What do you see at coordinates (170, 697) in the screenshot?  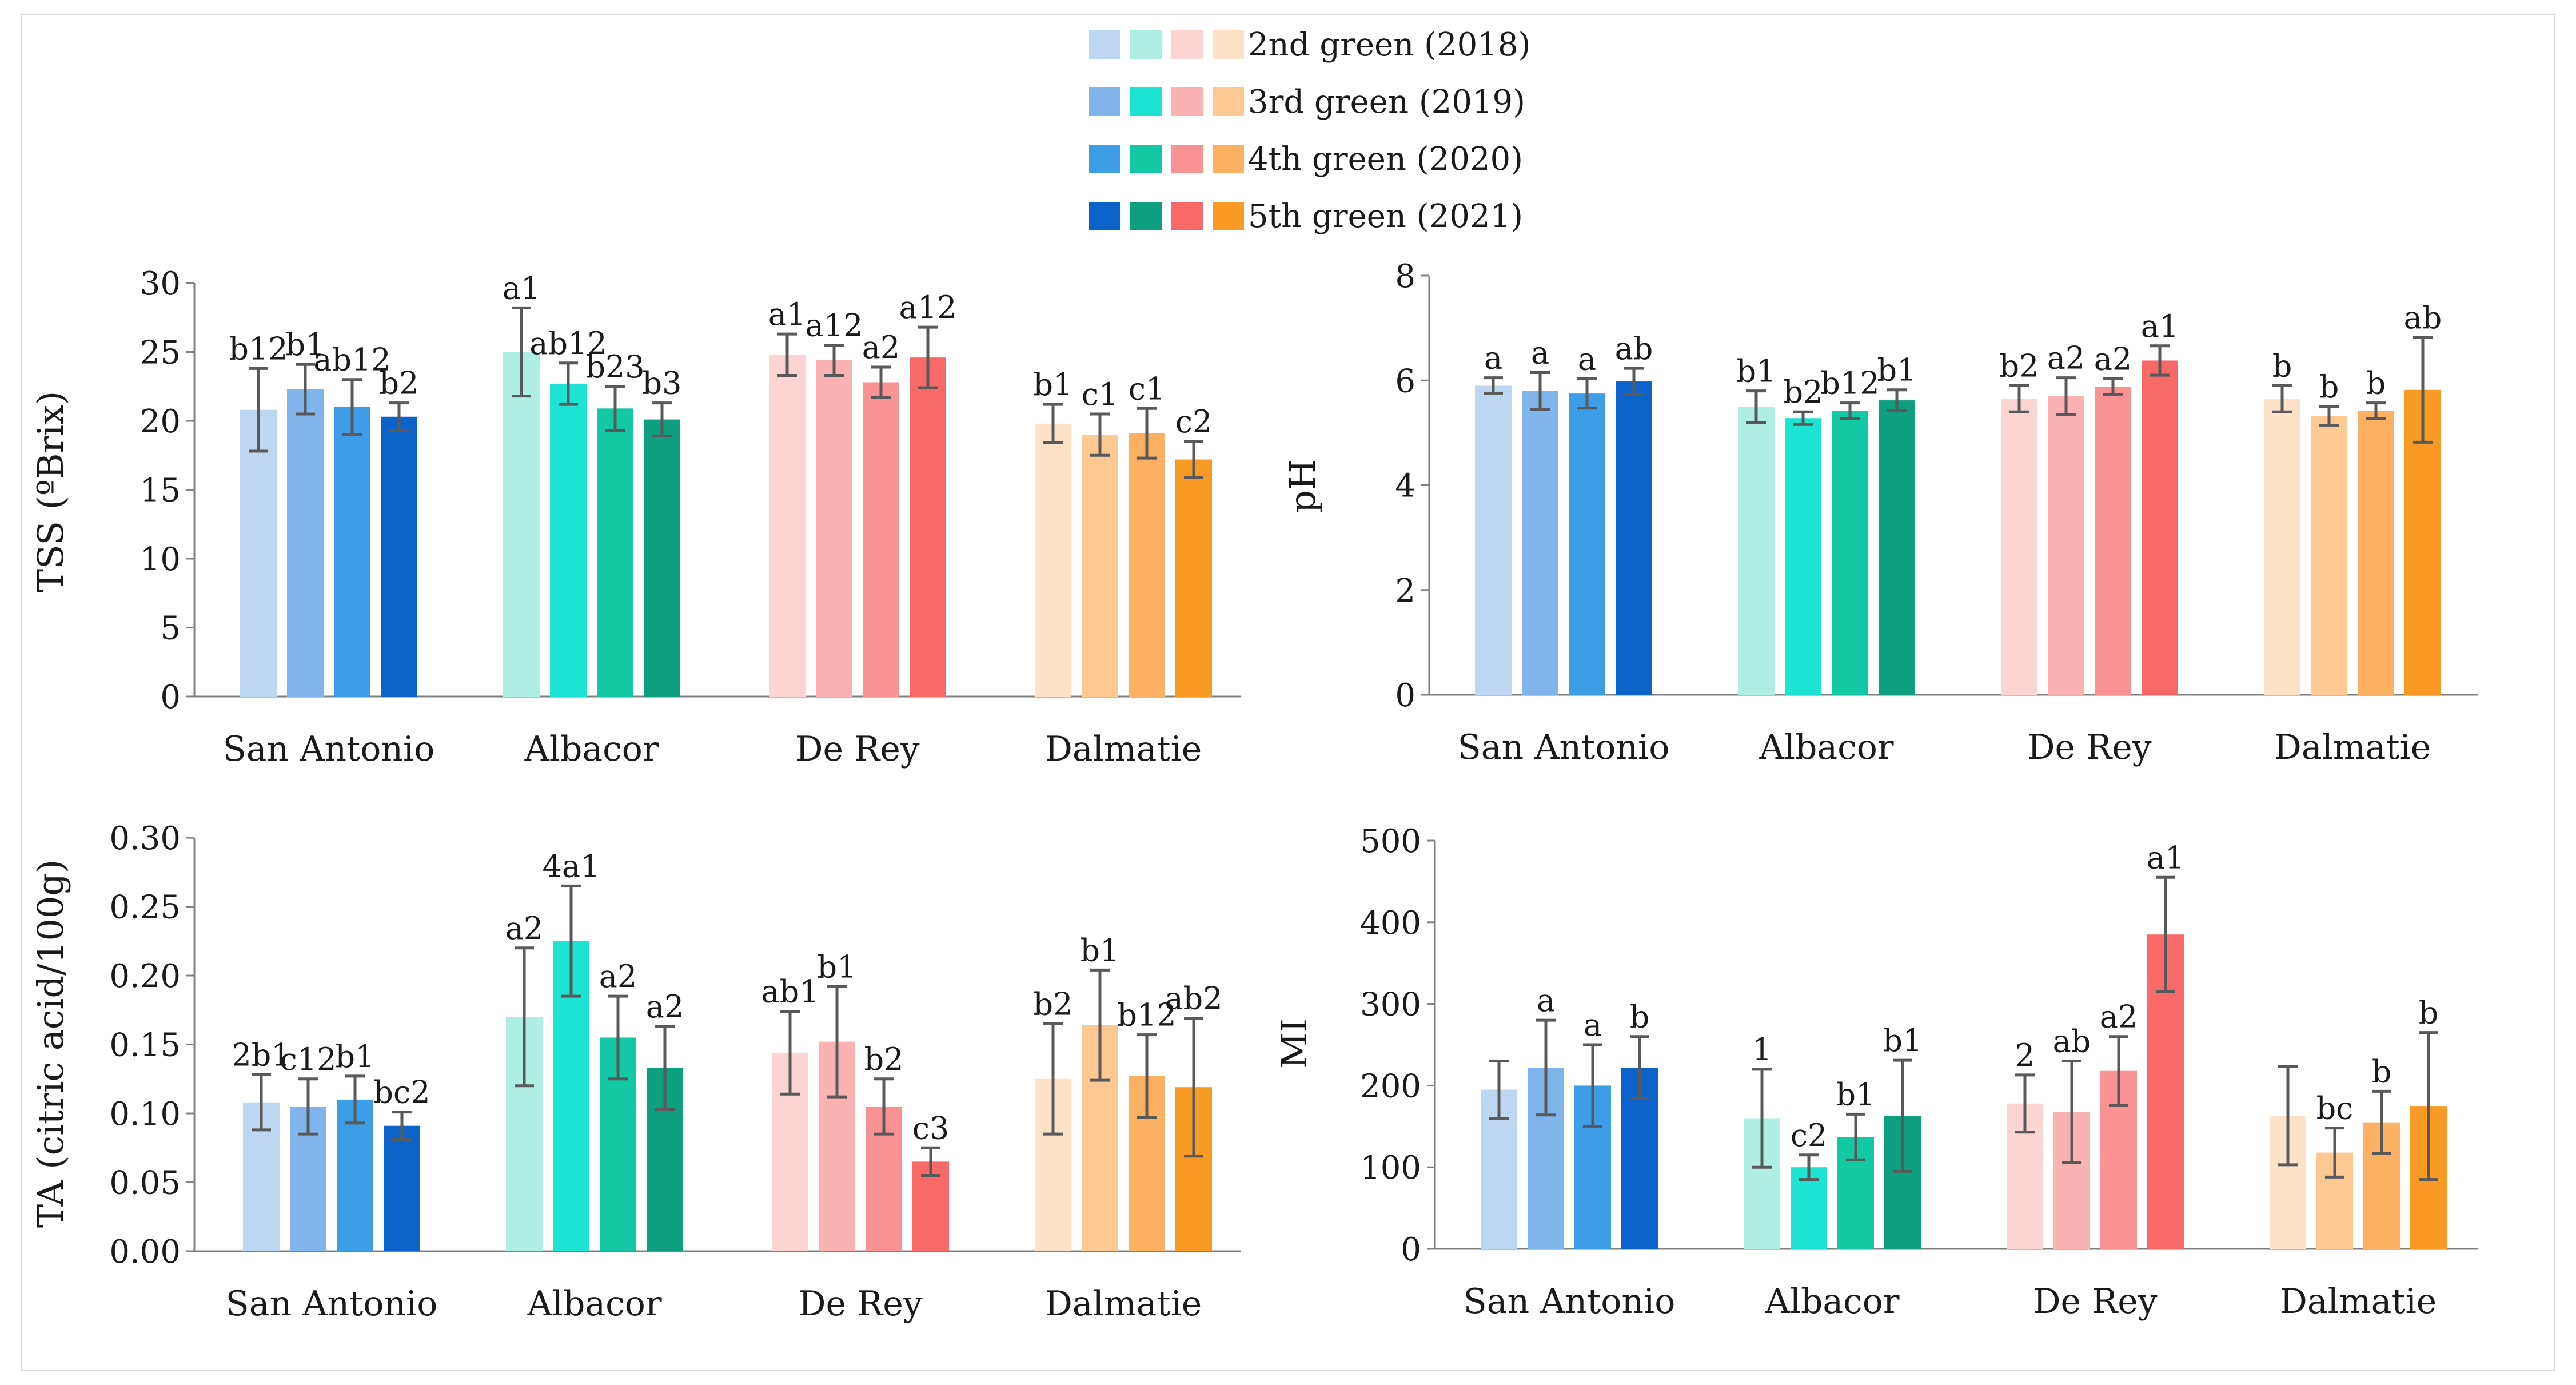 I see `y-tick-label: 0` at bounding box center [170, 697].